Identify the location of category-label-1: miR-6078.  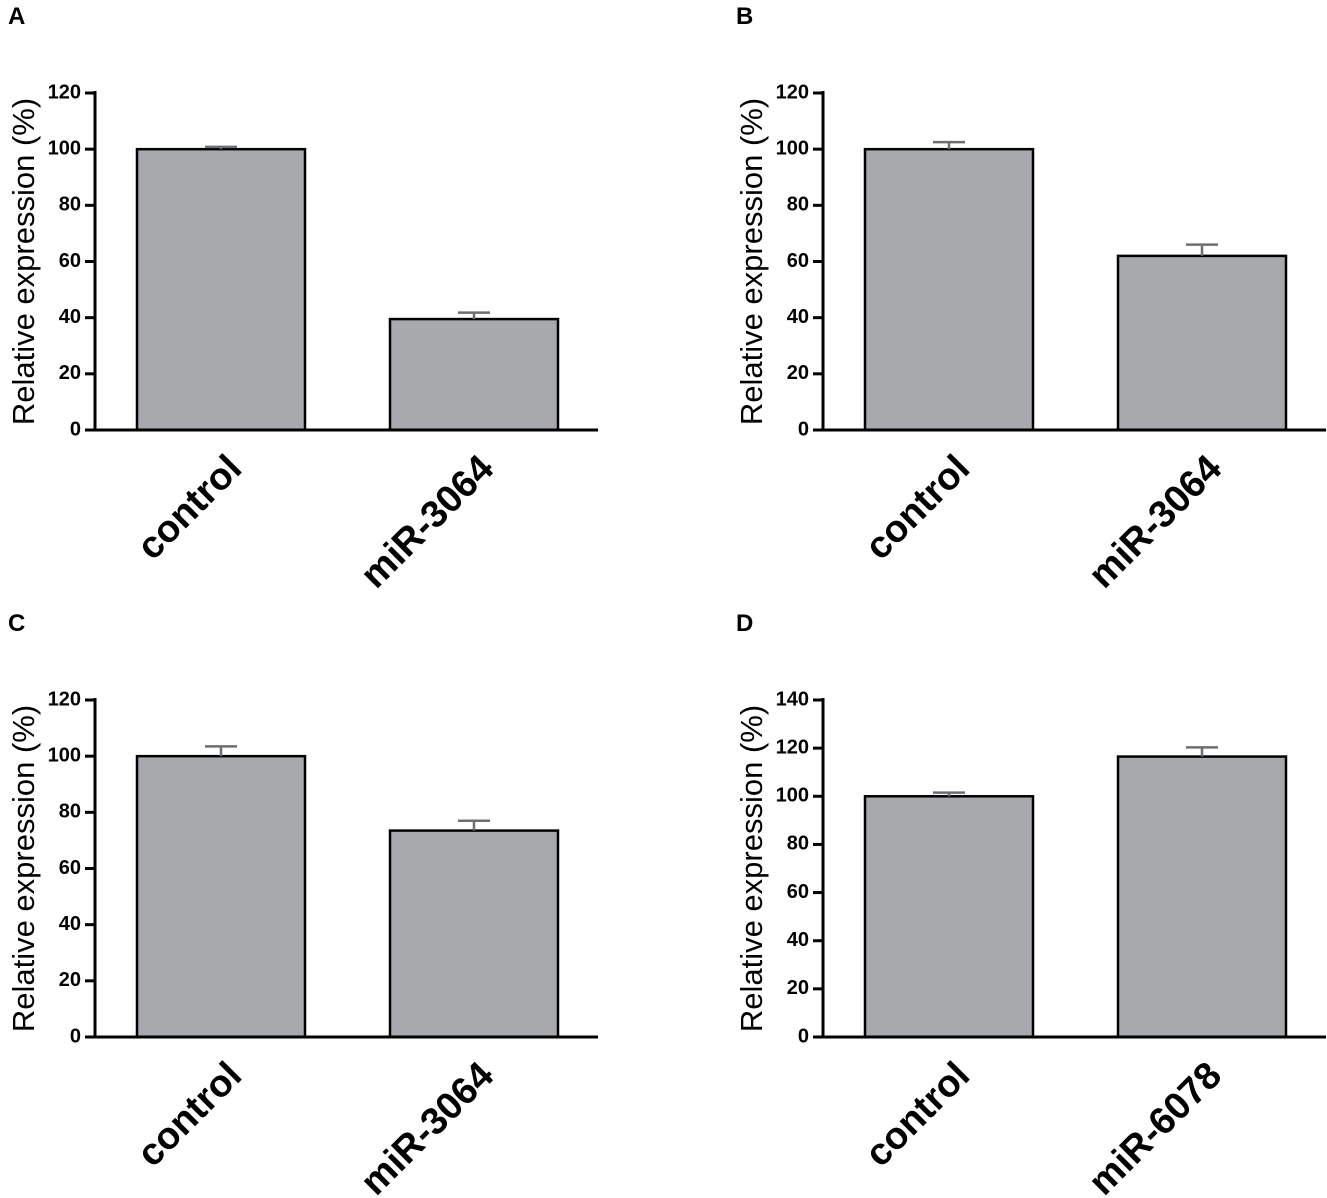
(1155, 1126).